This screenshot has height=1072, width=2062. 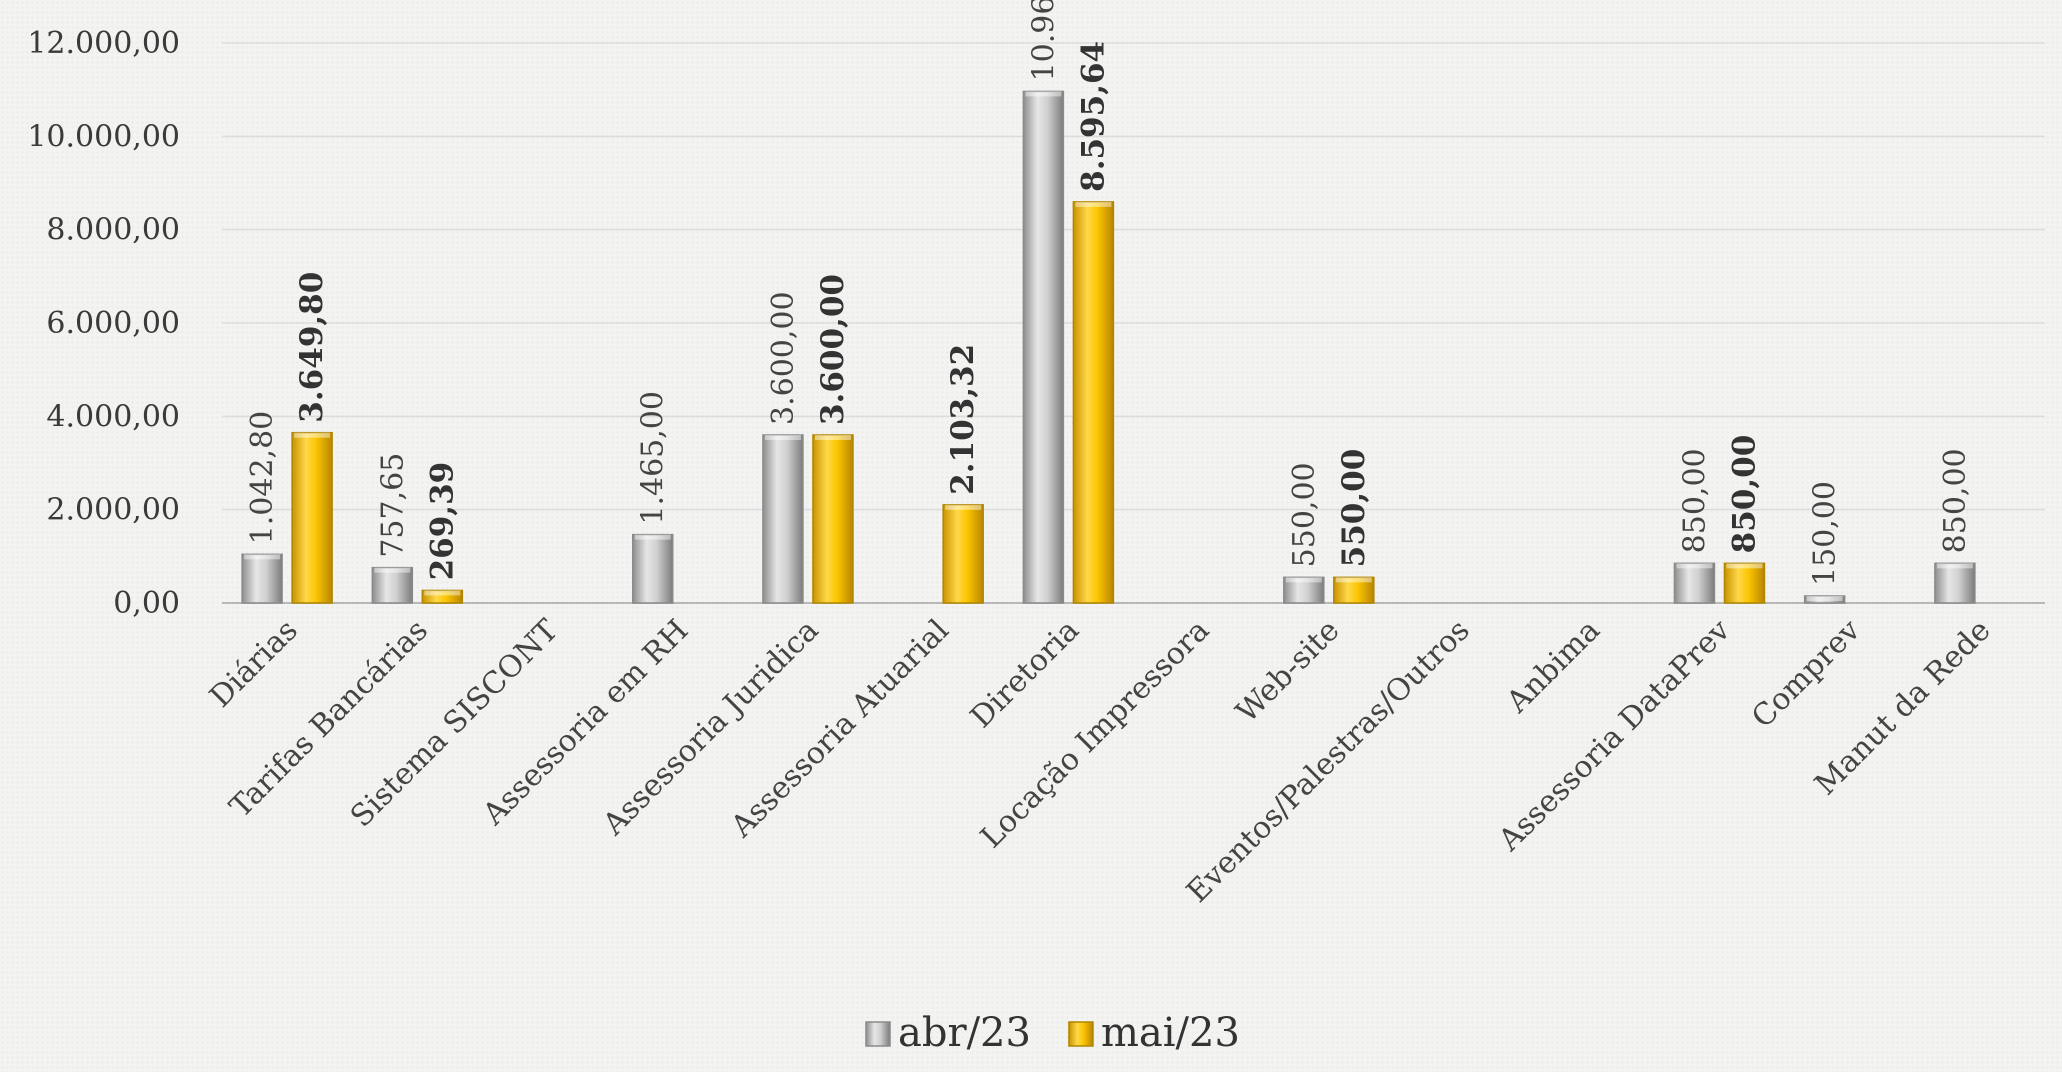 I want to click on data-label: 757,65, so click(x=392, y=505).